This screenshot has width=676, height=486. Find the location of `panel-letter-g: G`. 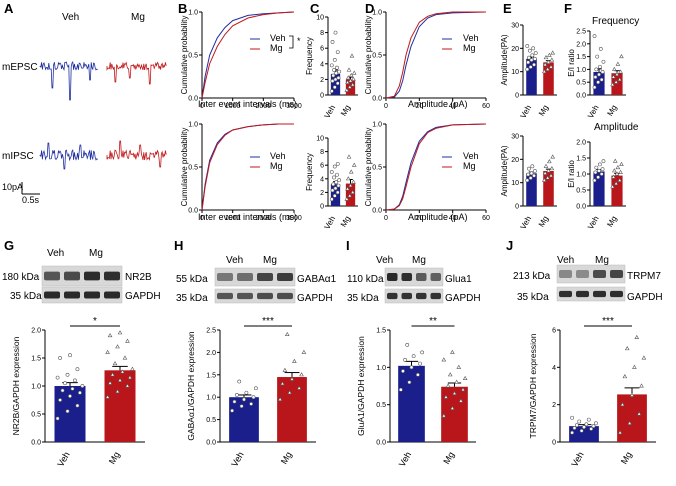

panel-letter-g: G is located at coordinates (9, 245).